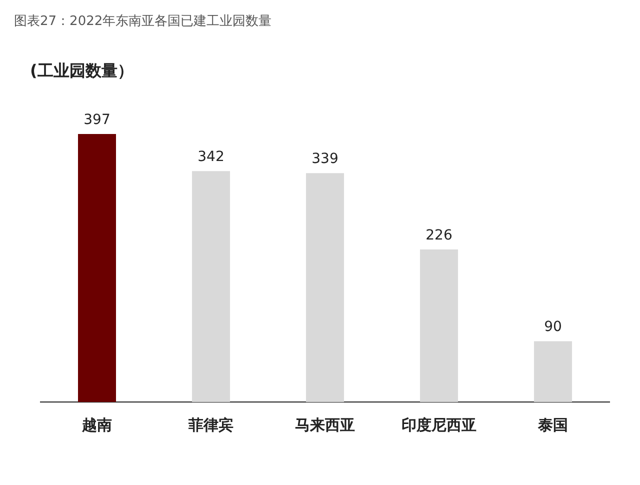 The height and width of the screenshot is (485, 640). Describe the element at coordinates (553, 327) in the screenshot. I see `data-label: 90` at that location.